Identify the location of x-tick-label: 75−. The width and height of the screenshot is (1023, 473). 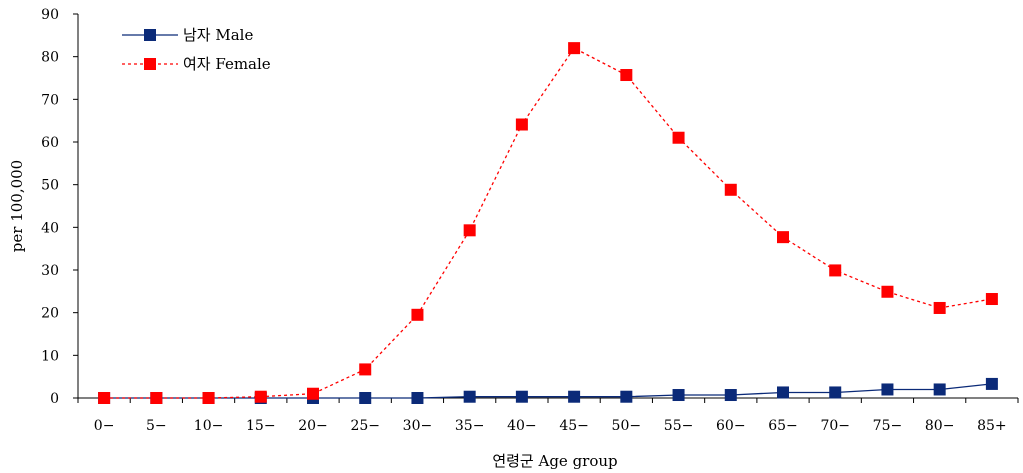
(888, 426).